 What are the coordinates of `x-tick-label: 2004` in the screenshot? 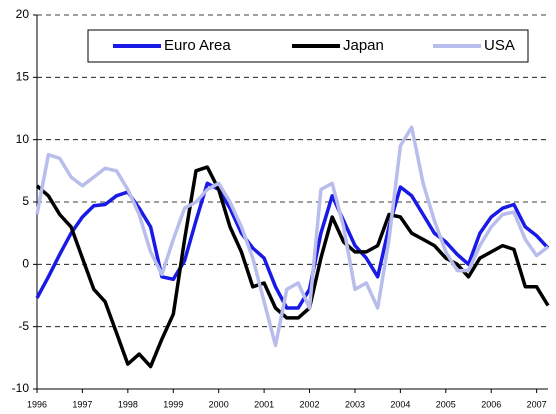 It's located at (400, 404).